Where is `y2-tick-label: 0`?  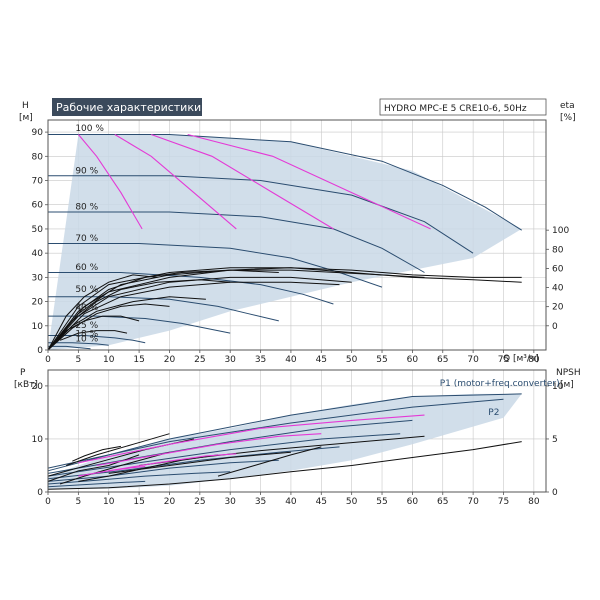 y2-tick-label: 0 is located at coordinates (555, 327).